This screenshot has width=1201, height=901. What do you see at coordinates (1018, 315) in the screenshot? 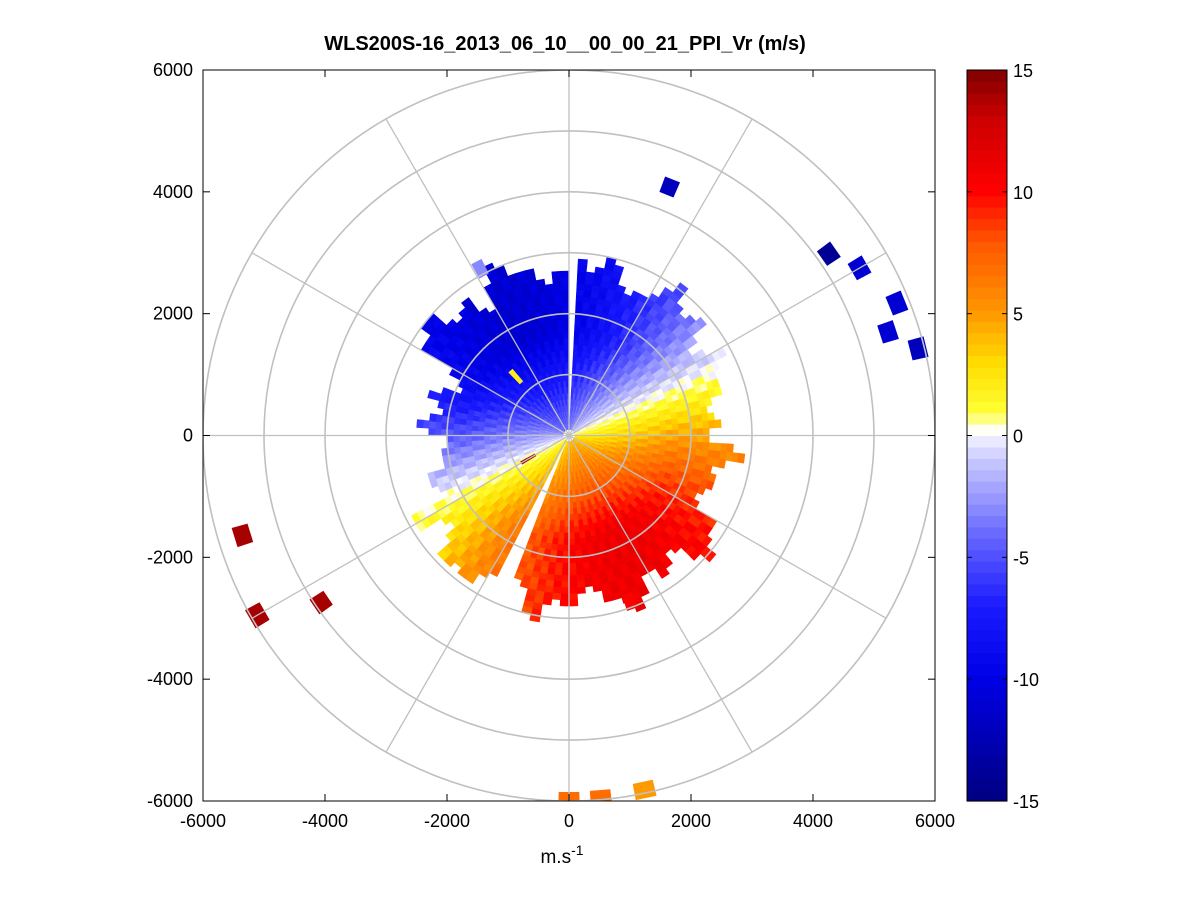
I see `colorbar-tick-label: 5` at bounding box center [1018, 315].